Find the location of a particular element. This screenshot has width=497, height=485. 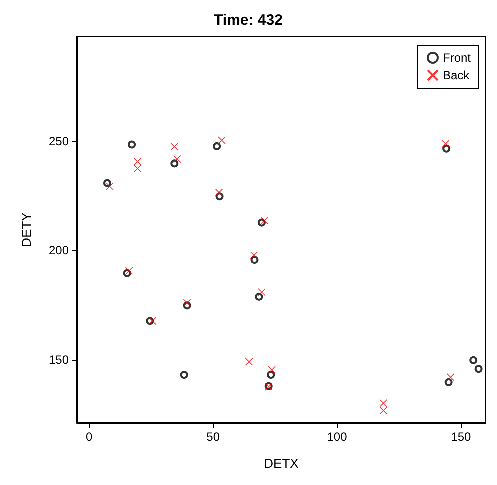

x-tick-label: 150 is located at coordinates (461, 437).